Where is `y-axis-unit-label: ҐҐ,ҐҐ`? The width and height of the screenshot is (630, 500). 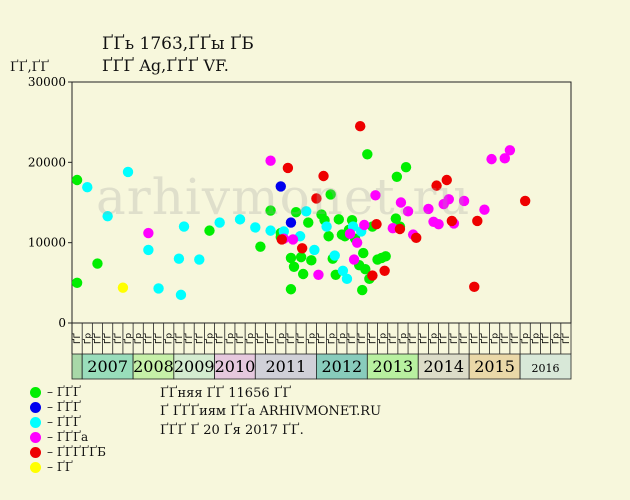 y-axis-unit-label: ҐҐ,ҐҐ is located at coordinates (30, 67).